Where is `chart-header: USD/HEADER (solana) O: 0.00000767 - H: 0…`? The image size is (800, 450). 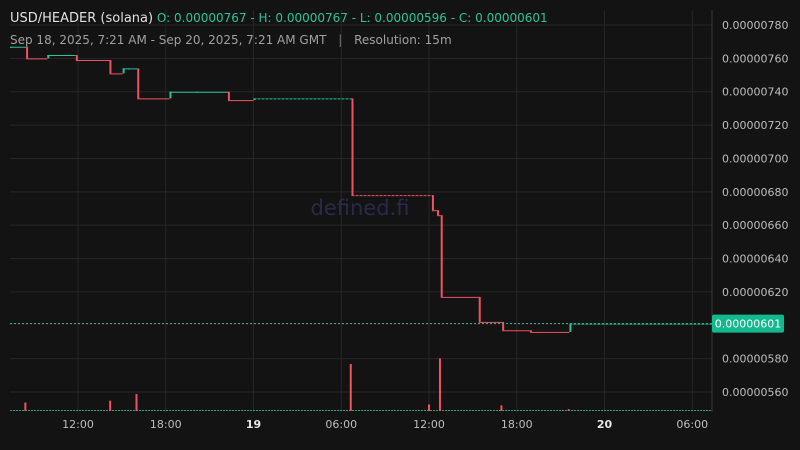 chart-header: USD/HEADER (solana) O: 0.00000767 - H: 0… is located at coordinates (279, 18).